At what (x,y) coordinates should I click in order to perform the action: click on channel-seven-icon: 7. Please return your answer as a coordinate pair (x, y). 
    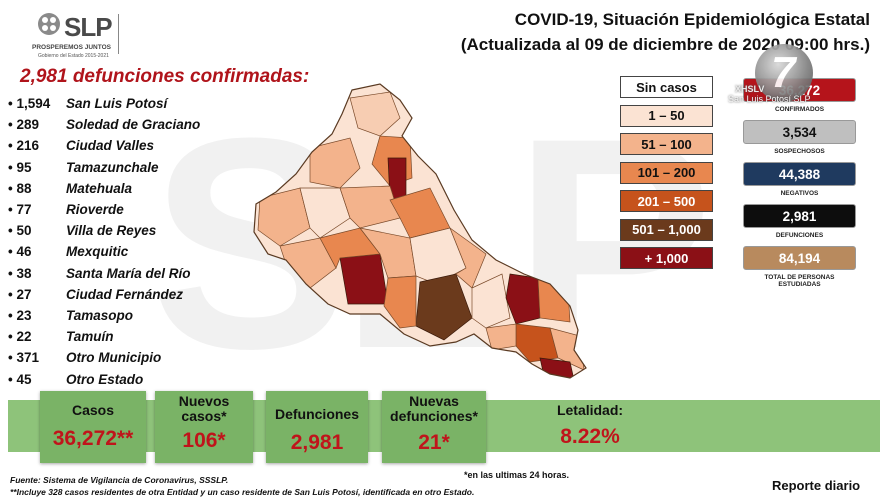
    Looking at the image, I should click on (783, 72).